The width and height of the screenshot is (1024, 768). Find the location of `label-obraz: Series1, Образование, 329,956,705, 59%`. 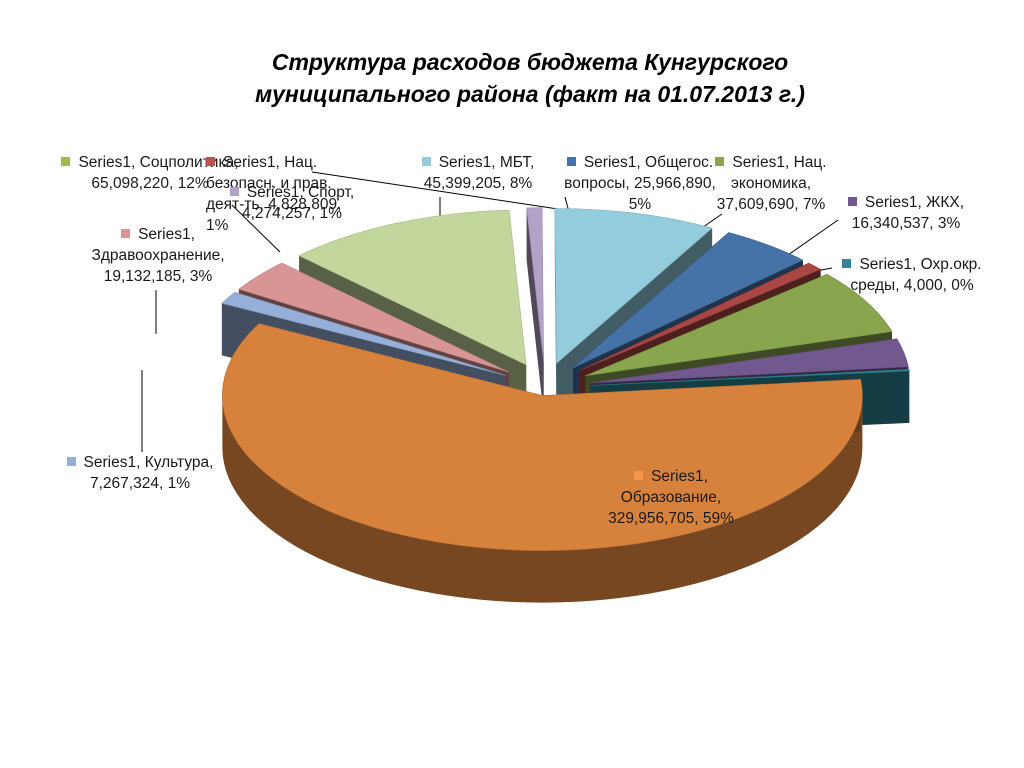

label-obraz: Series1, Образование, 329,956,705, 59% is located at coordinates (671, 497).